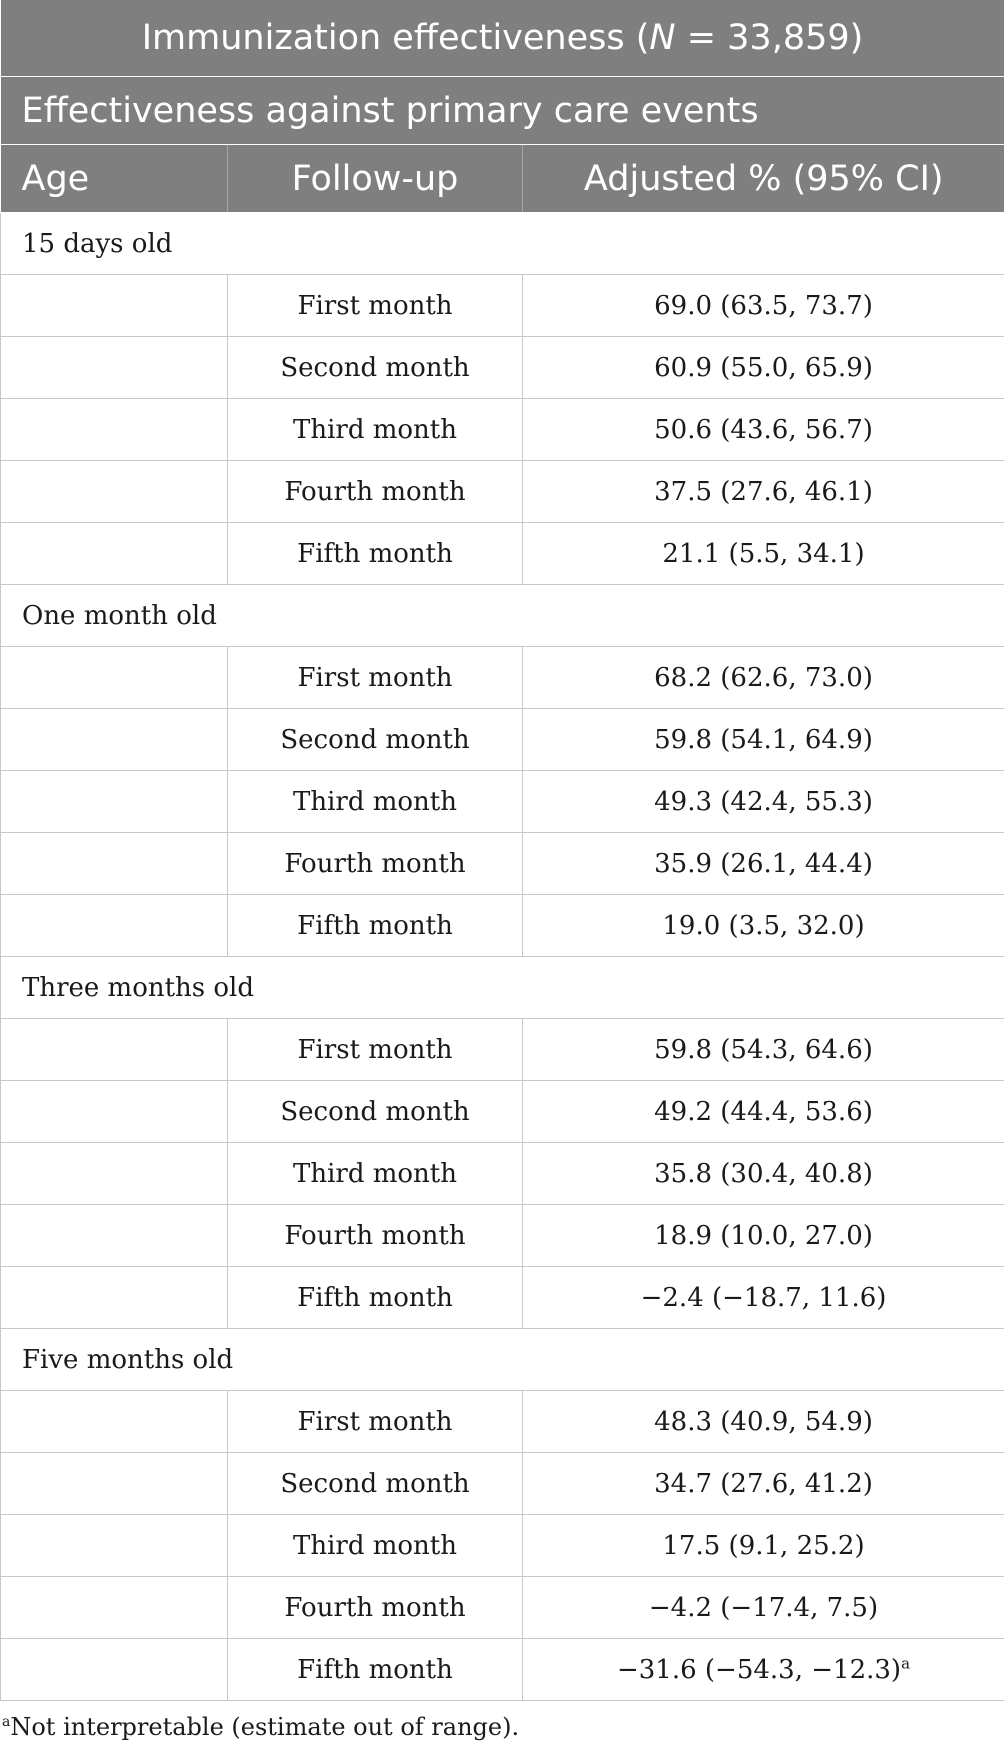 This screenshot has height=1745, width=1004. I want to click on adjusted-value-cell: 34.7 (27.6, 41.2), so click(763, 1483).